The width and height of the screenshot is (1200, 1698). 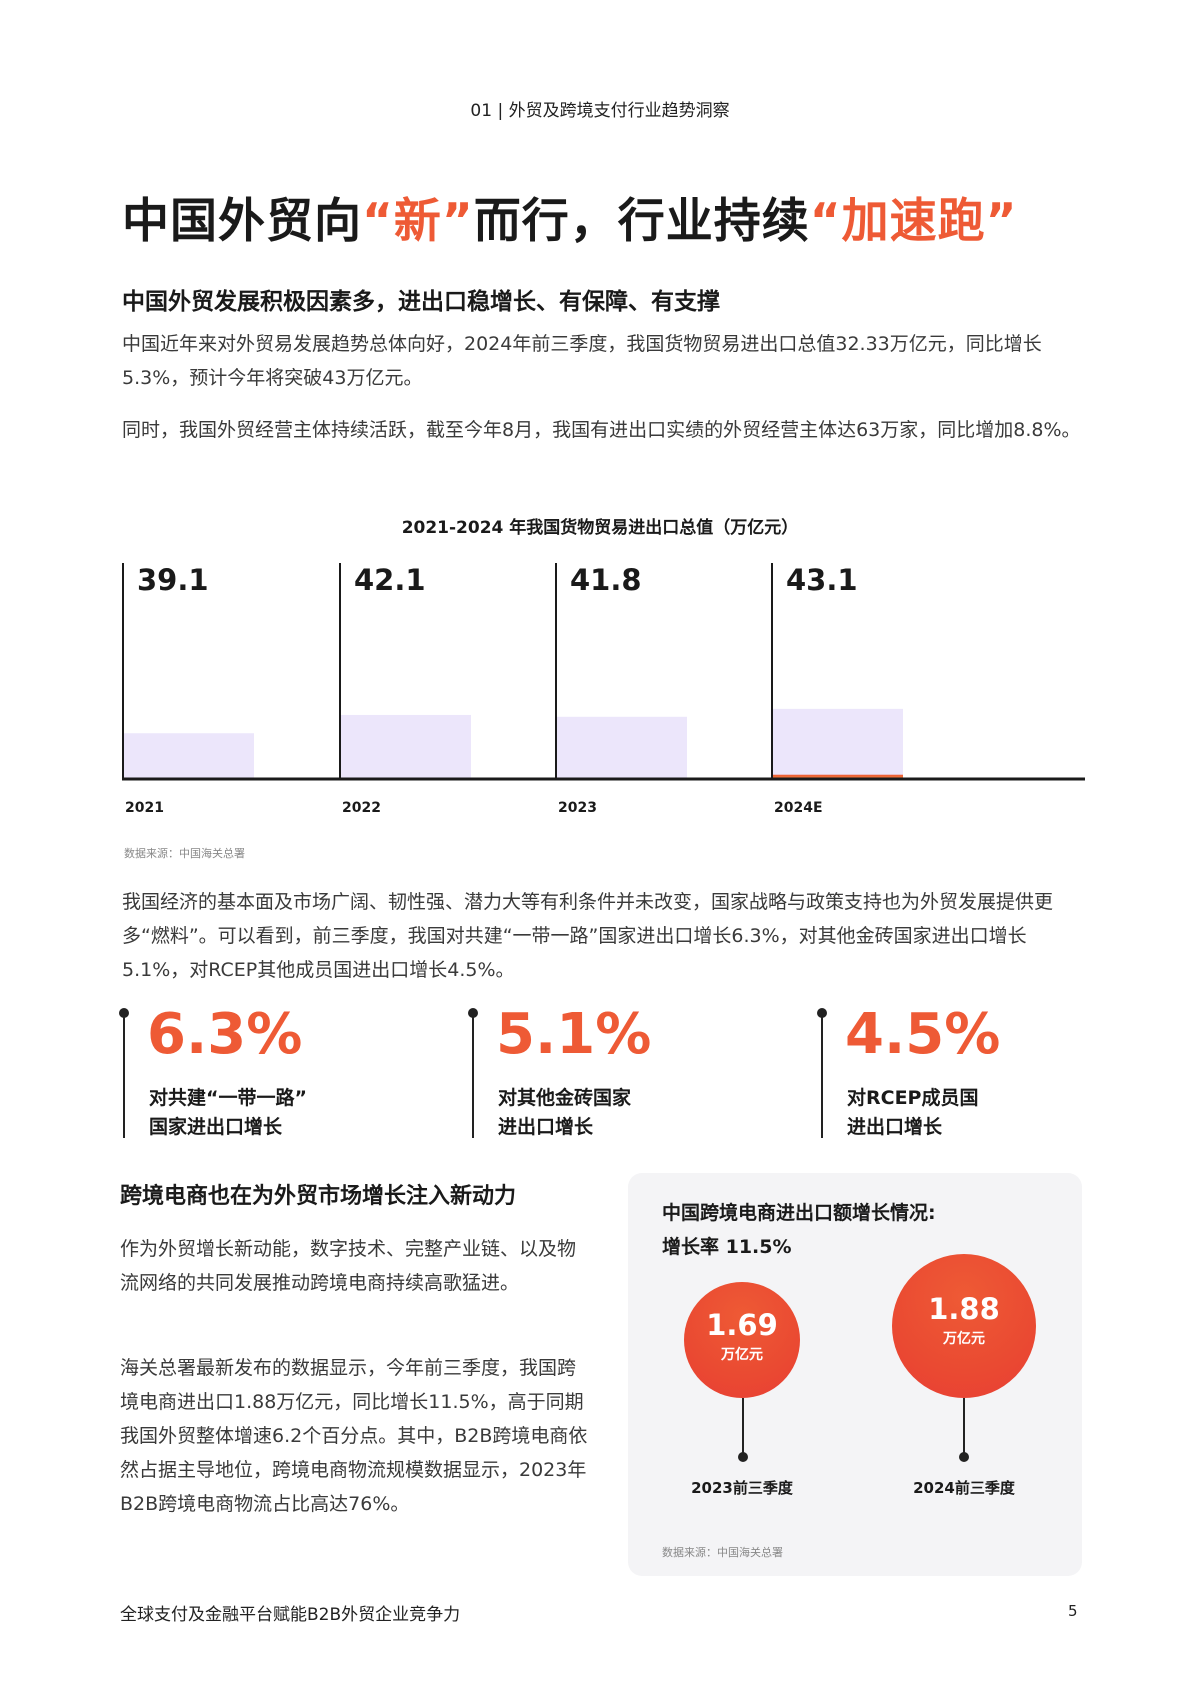 I want to click on stat-label-line1: 对RCEP成员国, so click(x=913, y=1098).